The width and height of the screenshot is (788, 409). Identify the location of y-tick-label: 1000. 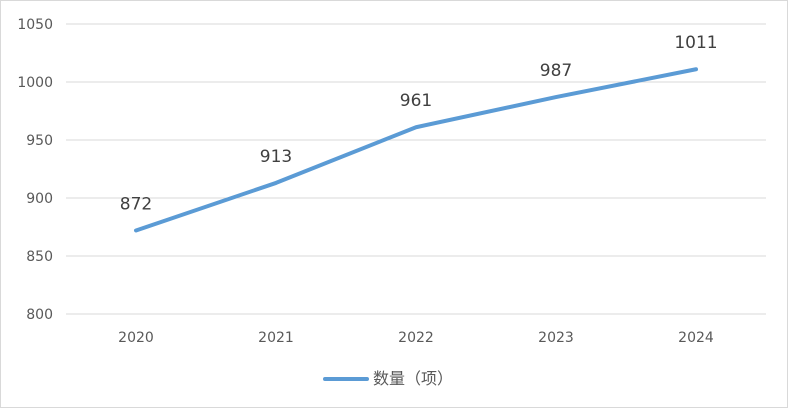
(35, 83).